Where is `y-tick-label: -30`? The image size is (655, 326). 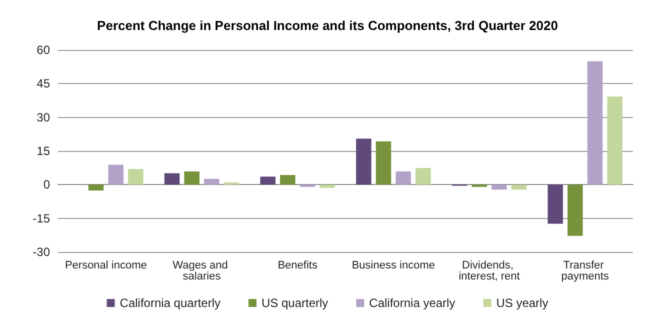
y-tick-label: -30 is located at coordinates (41, 252).